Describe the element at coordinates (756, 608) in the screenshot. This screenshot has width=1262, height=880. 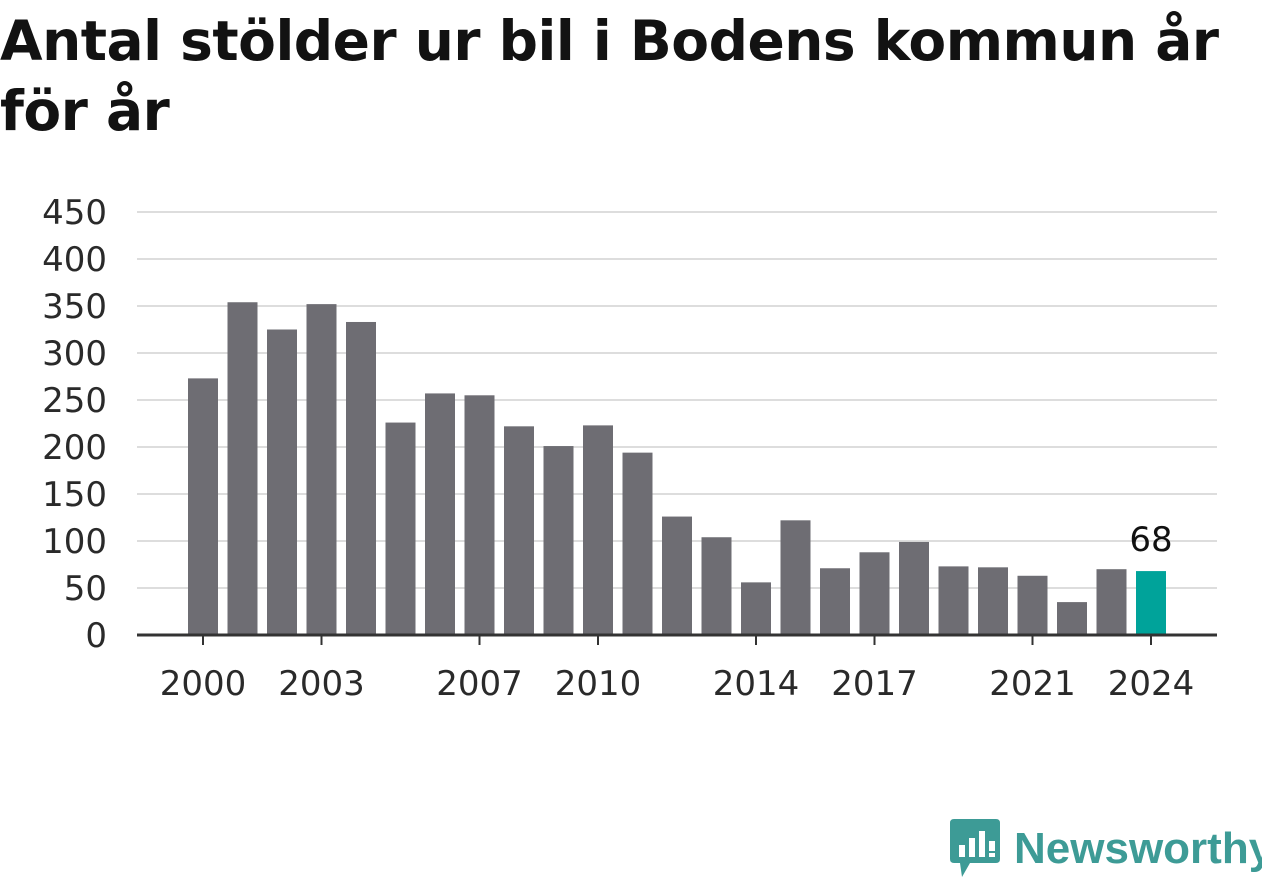
I see `bar-2014` at that location.